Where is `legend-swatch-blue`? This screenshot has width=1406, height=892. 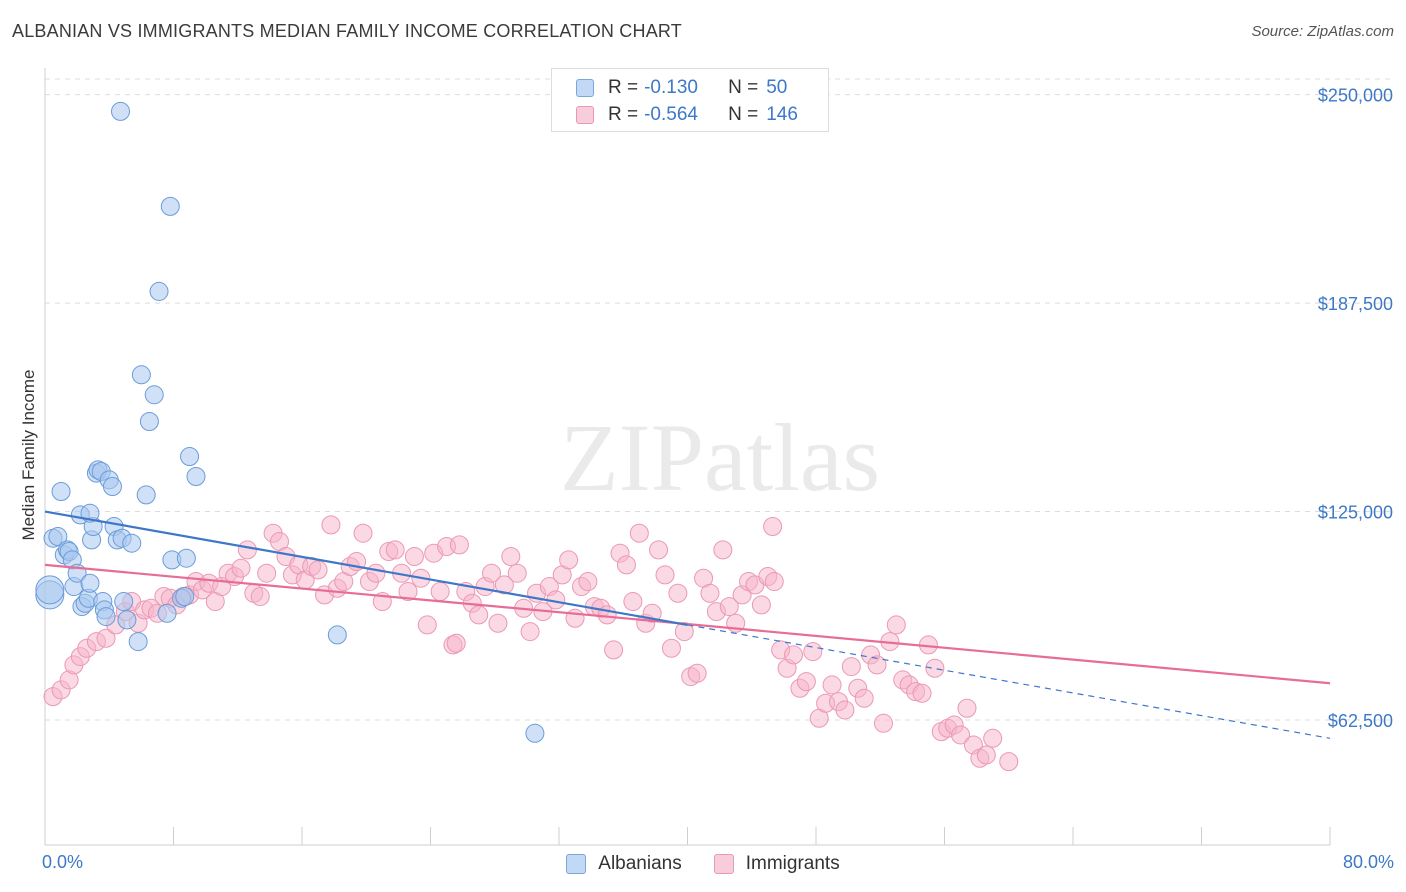 legend-swatch-blue is located at coordinates (585, 88).